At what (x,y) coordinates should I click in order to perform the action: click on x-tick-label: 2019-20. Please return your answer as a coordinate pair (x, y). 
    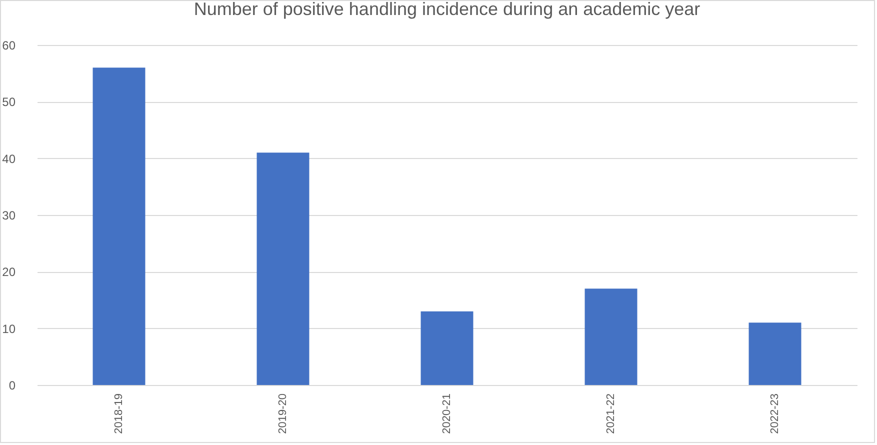
    Looking at the image, I should click on (283, 414).